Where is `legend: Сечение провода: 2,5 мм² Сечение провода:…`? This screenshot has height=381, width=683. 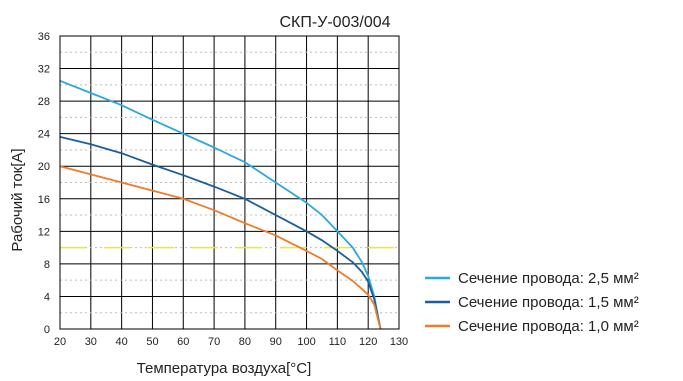 legend: Сечение провода: 2,5 мм² Сечение провода:… is located at coordinates (532, 302).